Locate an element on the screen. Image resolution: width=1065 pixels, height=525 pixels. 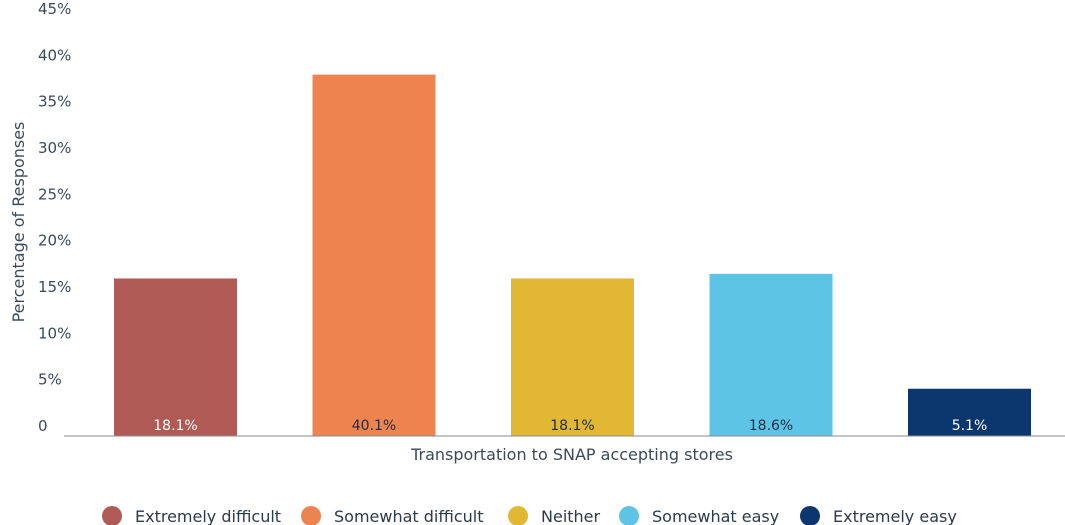
y-tick-label: 45% is located at coordinates (54, 9).